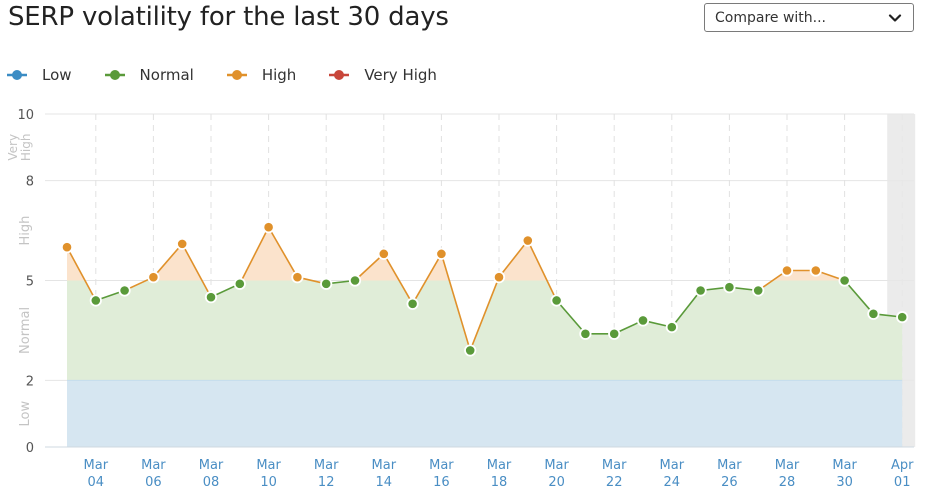 This screenshot has height=498, width=926. I want to click on x-tick-label-day: 14, so click(384, 482).